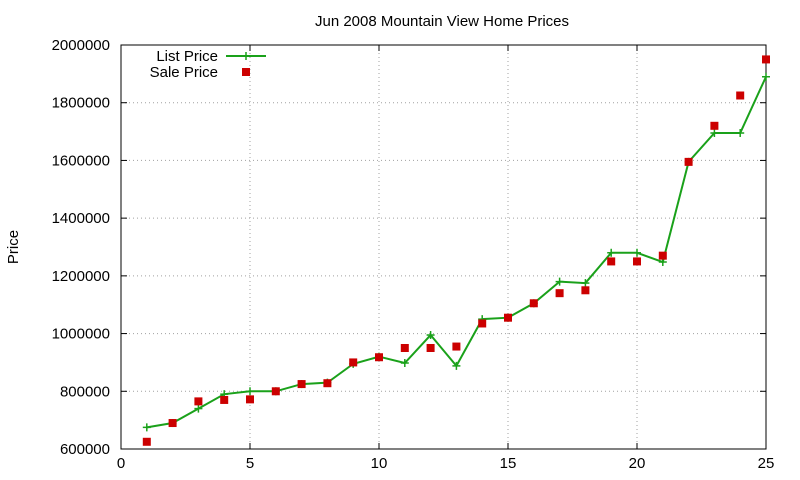 The image size is (800, 480). I want to click on x-tick-label: 20, so click(637, 463).